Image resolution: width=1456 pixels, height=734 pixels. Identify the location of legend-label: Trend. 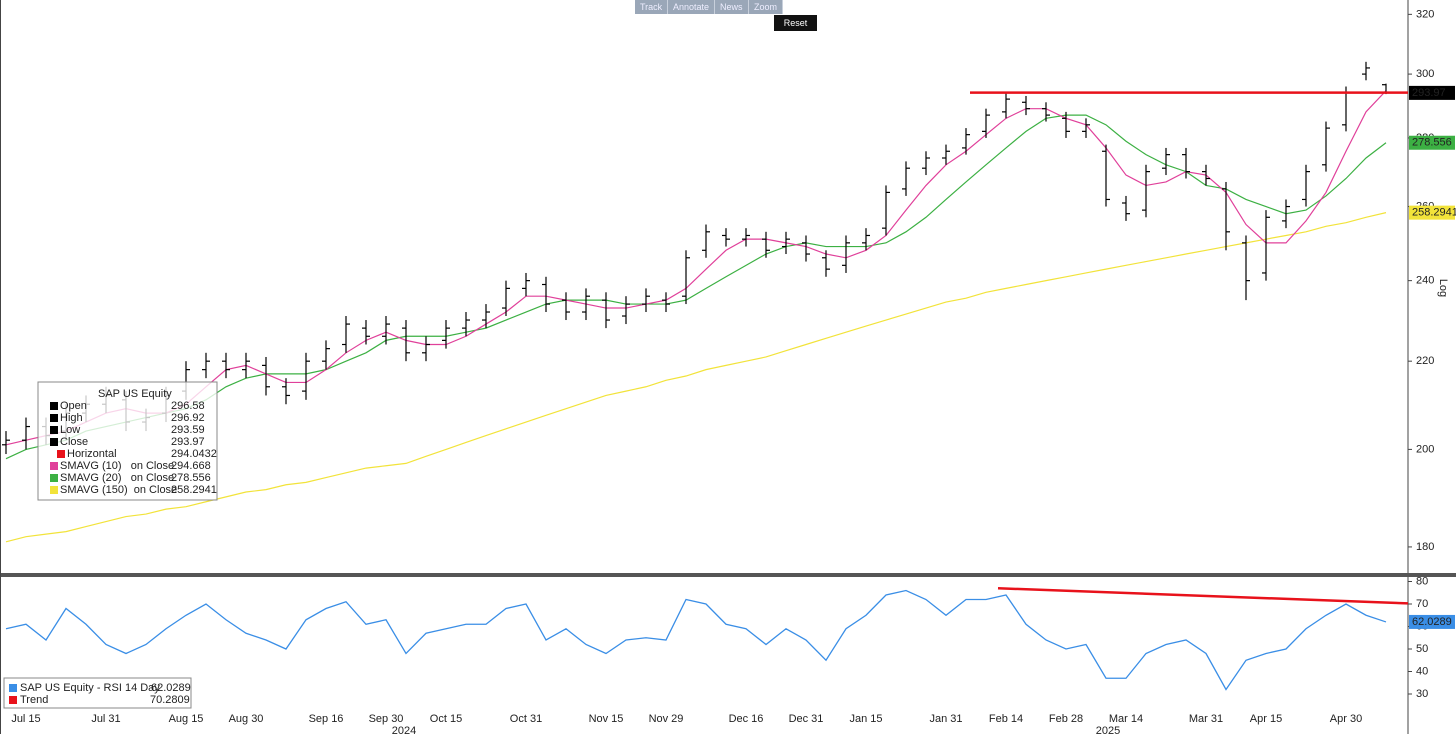
(34, 700).